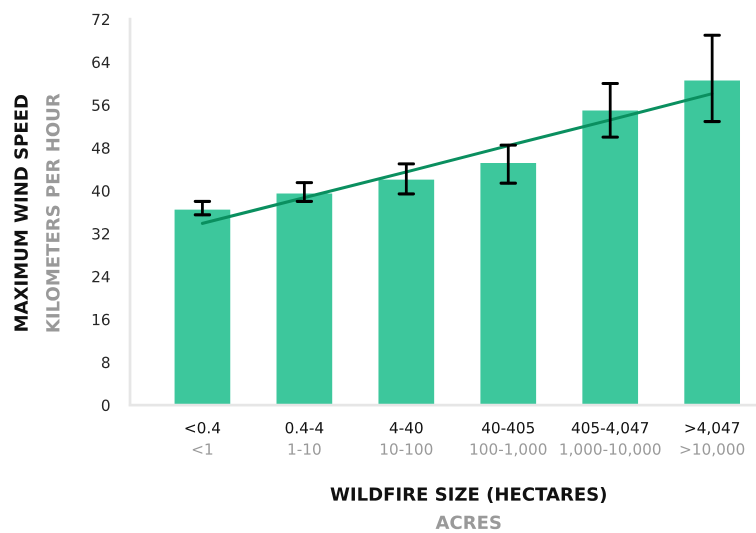  What do you see at coordinates (712, 439) in the screenshot?
I see `x-tick-label: >4,047 >10,000` at bounding box center [712, 439].